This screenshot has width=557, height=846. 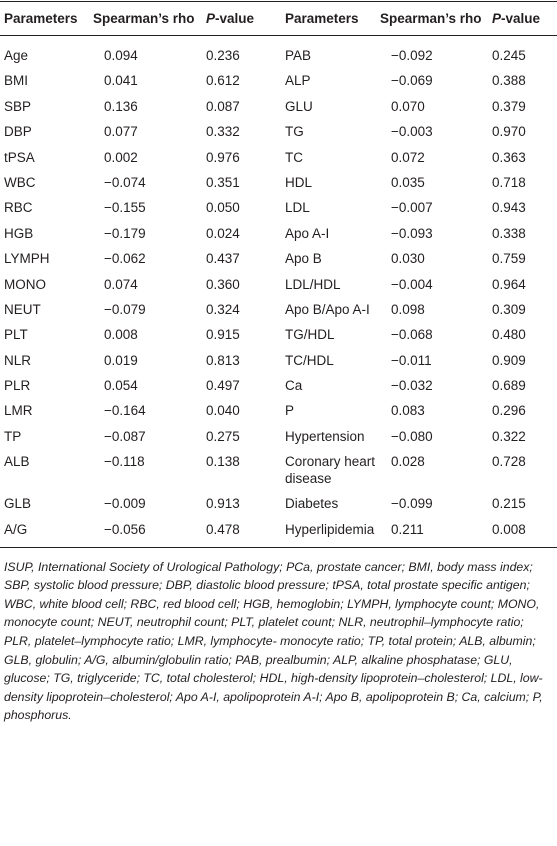 I want to click on table-cell: 0.002, so click(x=121, y=157).